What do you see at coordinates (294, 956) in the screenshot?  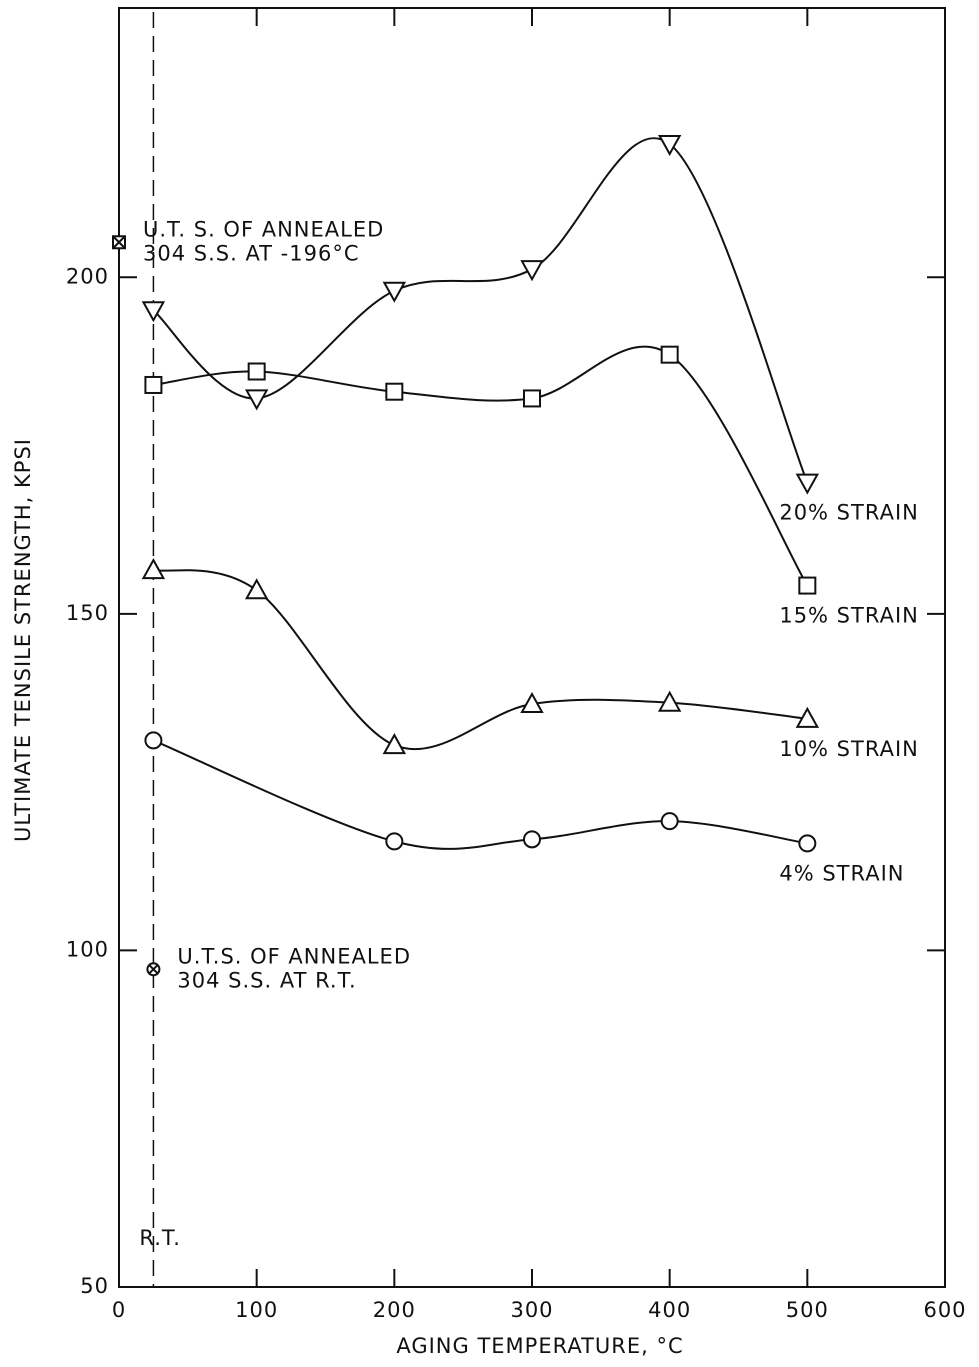 I see `annotation-text: U.T.S. OF ANNEALED` at bounding box center [294, 956].